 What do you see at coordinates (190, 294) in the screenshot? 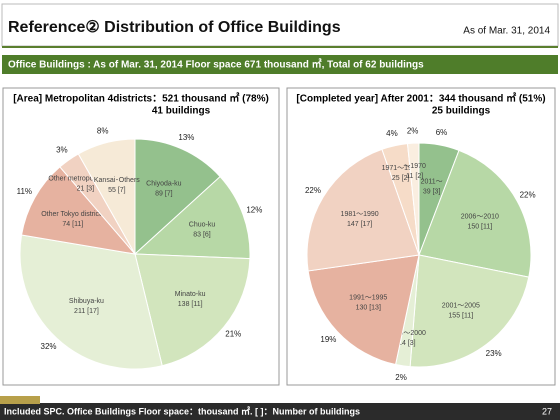
I see `slice-label: Minato-ku` at bounding box center [190, 294].